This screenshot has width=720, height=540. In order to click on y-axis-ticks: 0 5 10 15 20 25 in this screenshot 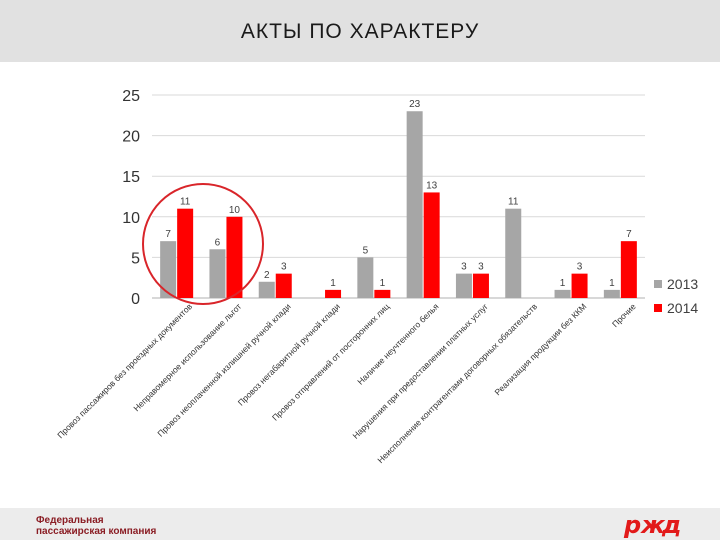, I will do `click(131, 198)`.